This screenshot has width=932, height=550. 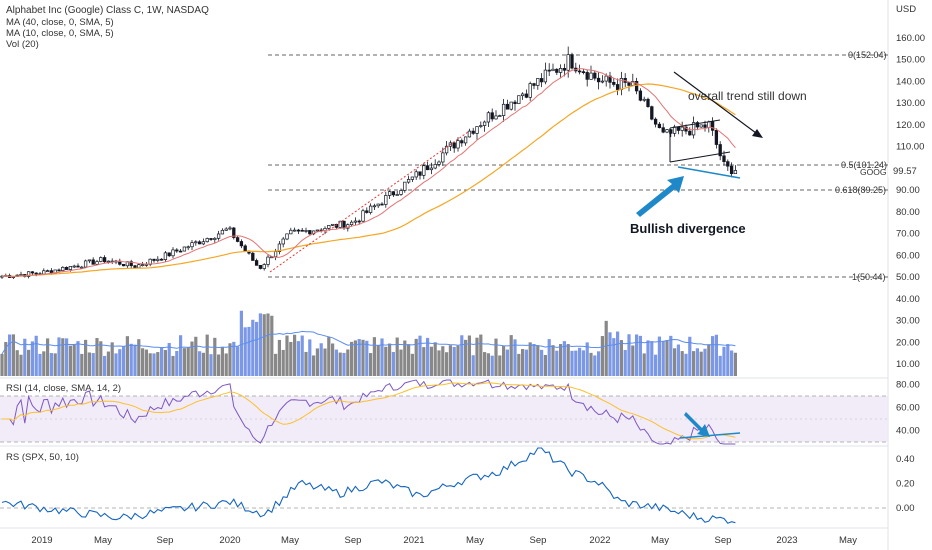 I want to click on rsi-axis-label: 60.00, so click(x=908, y=408).